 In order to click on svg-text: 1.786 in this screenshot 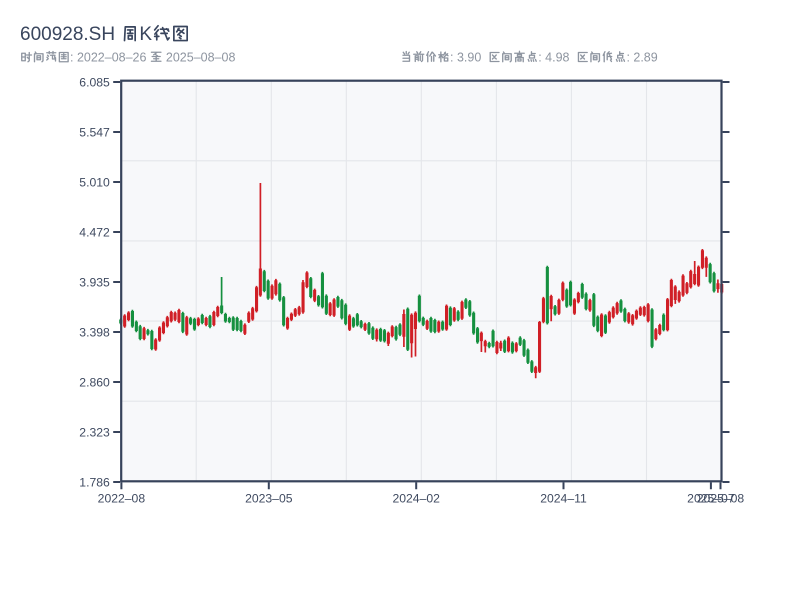, I will do `click(94, 482)`.